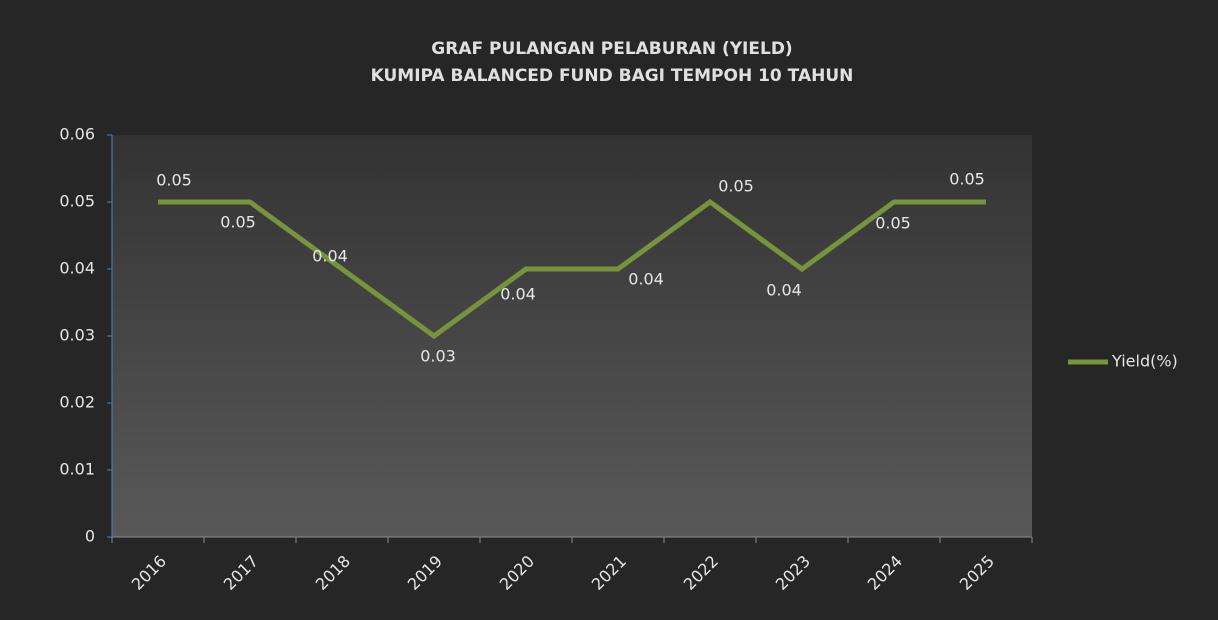  Describe the element at coordinates (77, 335) in the screenshot. I see `y-tick-label: 0.03` at that location.